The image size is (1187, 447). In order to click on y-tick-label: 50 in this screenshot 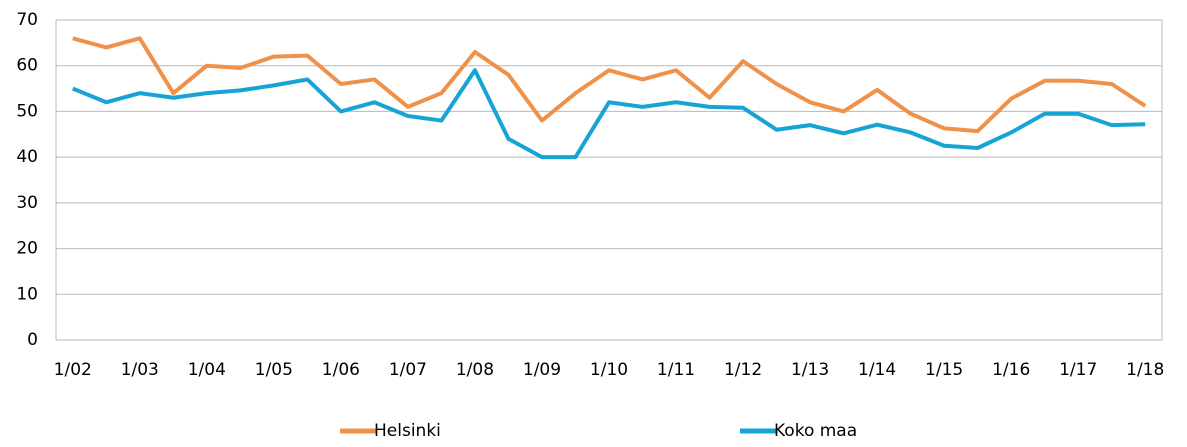, I will do `click(27, 111)`.